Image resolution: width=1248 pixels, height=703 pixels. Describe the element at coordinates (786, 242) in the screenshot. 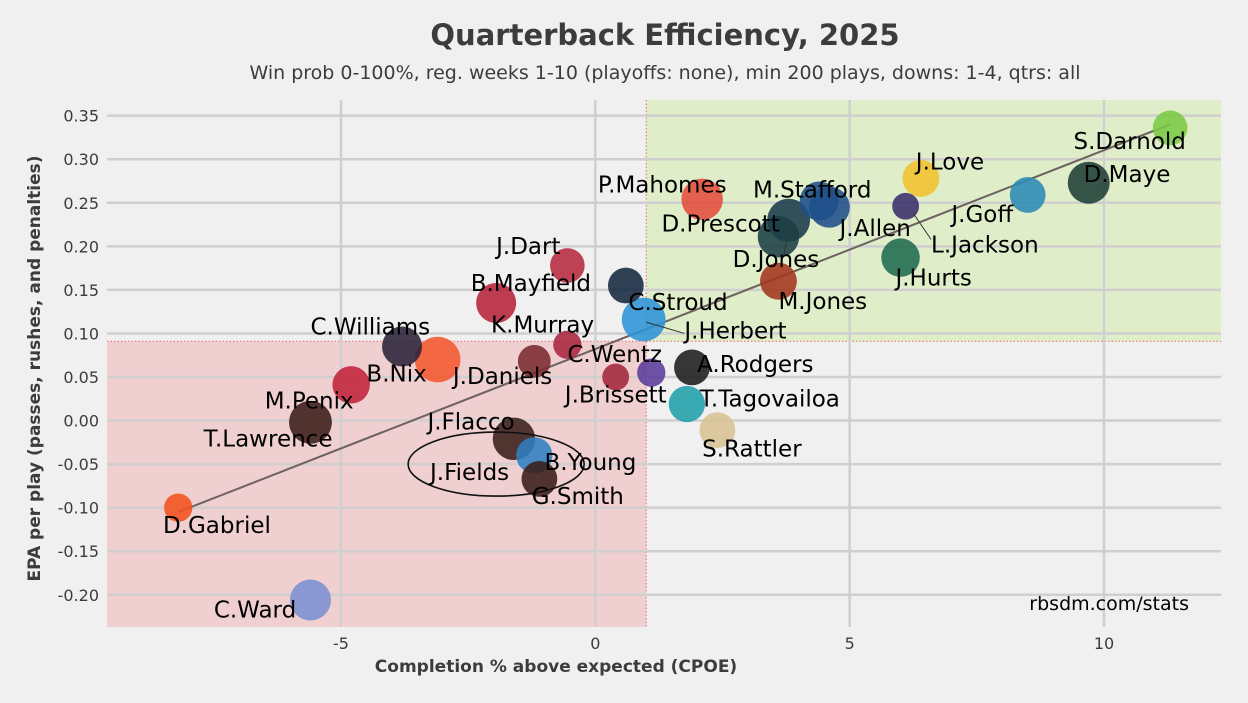

I see `leader-d-jones` at that location.